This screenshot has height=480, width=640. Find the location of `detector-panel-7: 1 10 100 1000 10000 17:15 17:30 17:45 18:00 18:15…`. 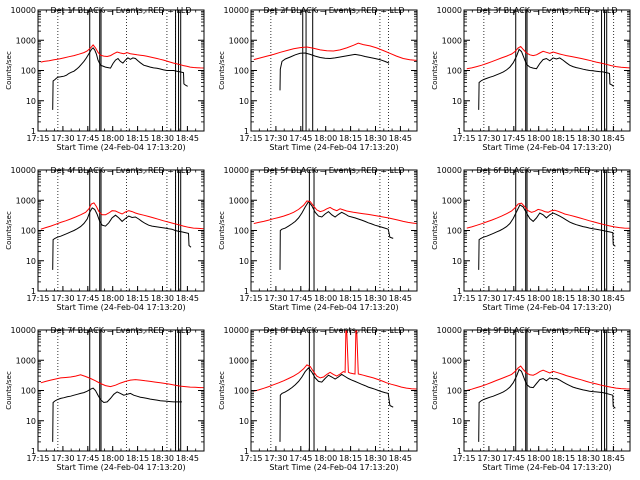

detector-panel-7: 1 10 100 1000 10000 17:15 17:30 17:45 18:00 18:15… is located at coordinates (105, 399).